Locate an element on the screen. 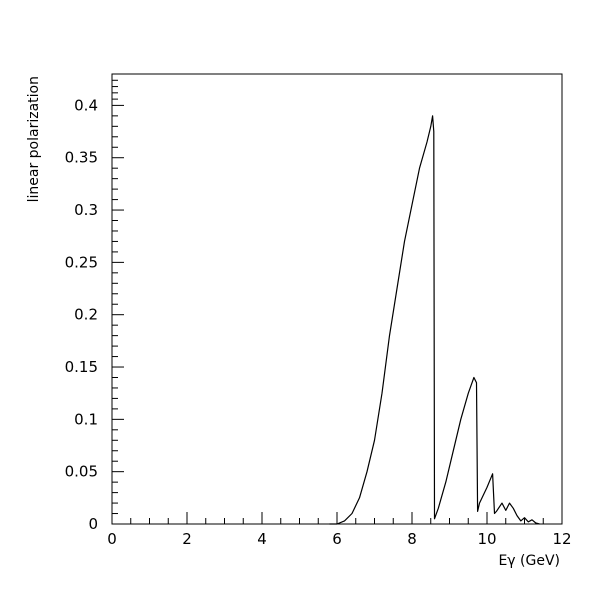  y-tick-label: 0.3 is located at coordinates (86, 210).